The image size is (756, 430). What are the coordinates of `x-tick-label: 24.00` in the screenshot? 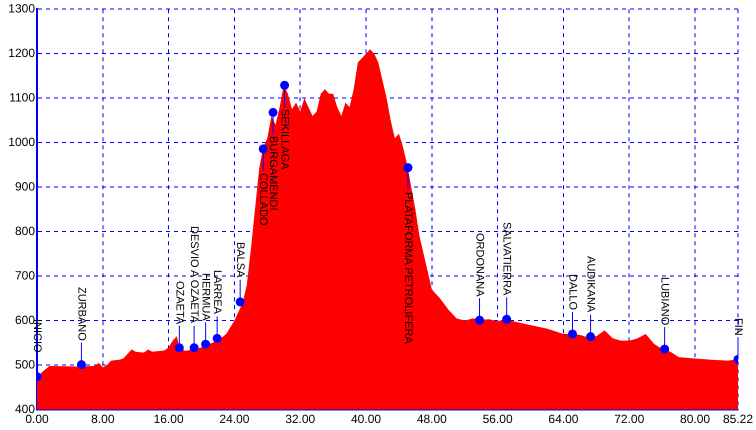 It's located at (234, 419).